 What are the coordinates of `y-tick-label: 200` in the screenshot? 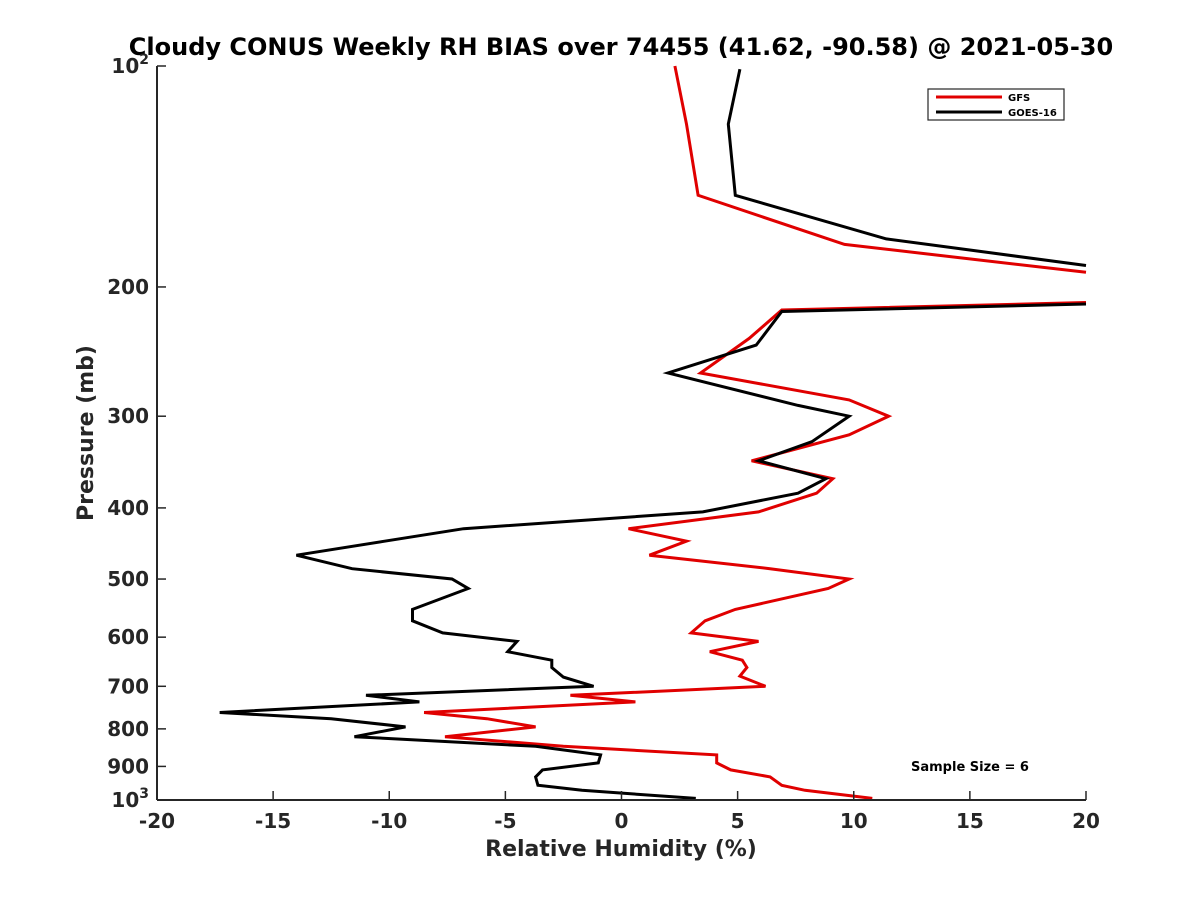 It's located at (128, 287).